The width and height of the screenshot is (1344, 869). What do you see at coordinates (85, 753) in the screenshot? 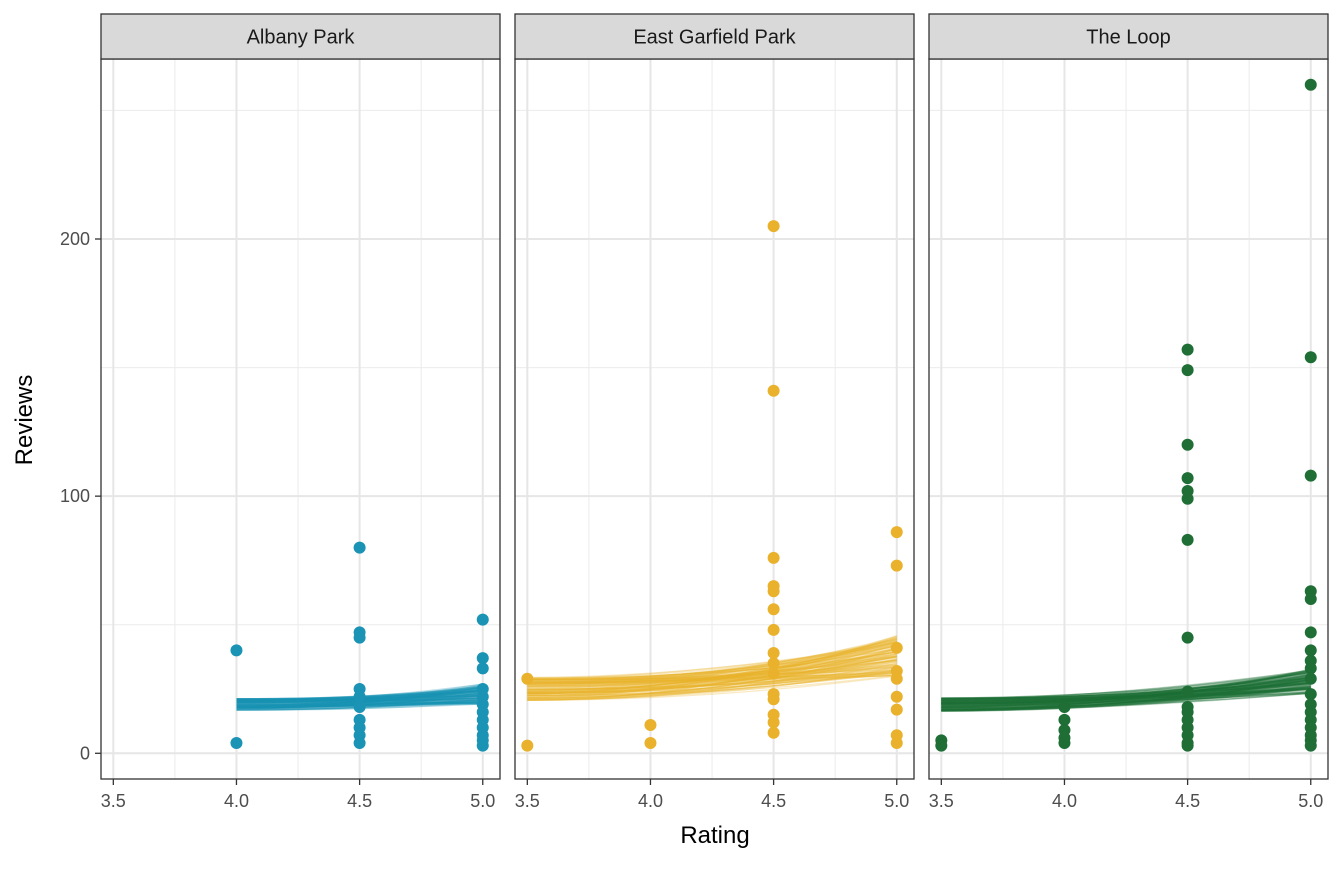
I see `y-tick-label: 0` at bounding box center [85, 753].